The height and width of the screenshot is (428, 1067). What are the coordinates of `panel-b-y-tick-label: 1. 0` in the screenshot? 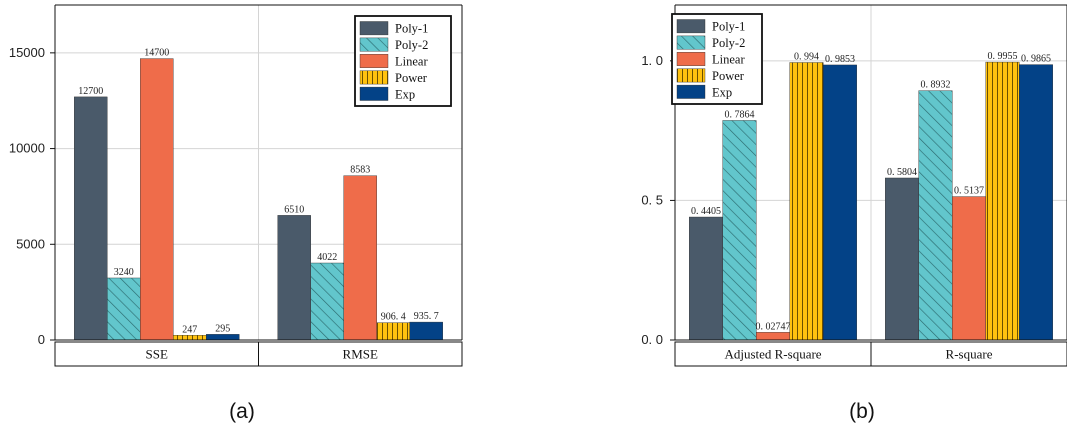 It's located at (652, 60).